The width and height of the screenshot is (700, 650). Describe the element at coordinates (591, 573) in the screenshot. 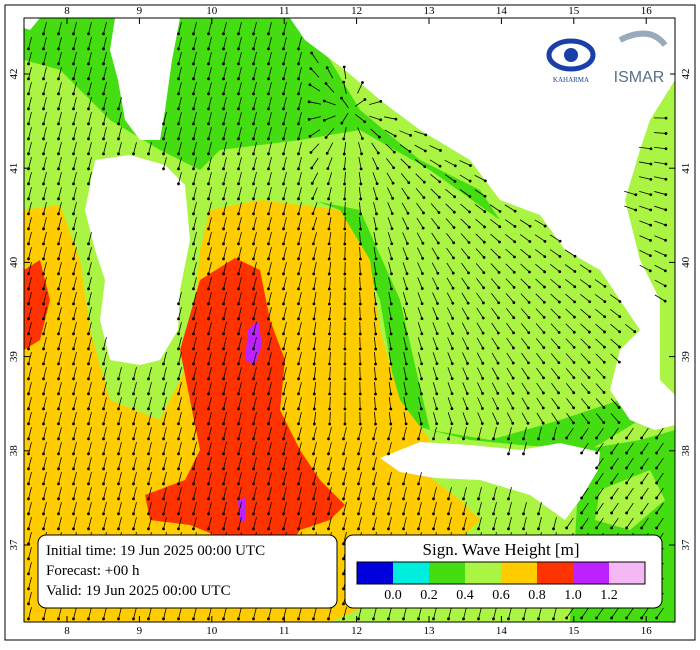

I see `colorbar-bin` at that location.